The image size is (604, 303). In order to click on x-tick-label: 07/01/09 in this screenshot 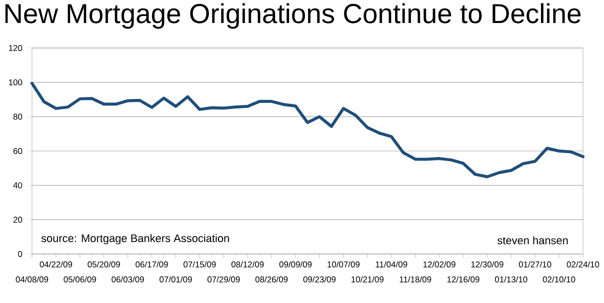, I will do `click(176, 279)`.